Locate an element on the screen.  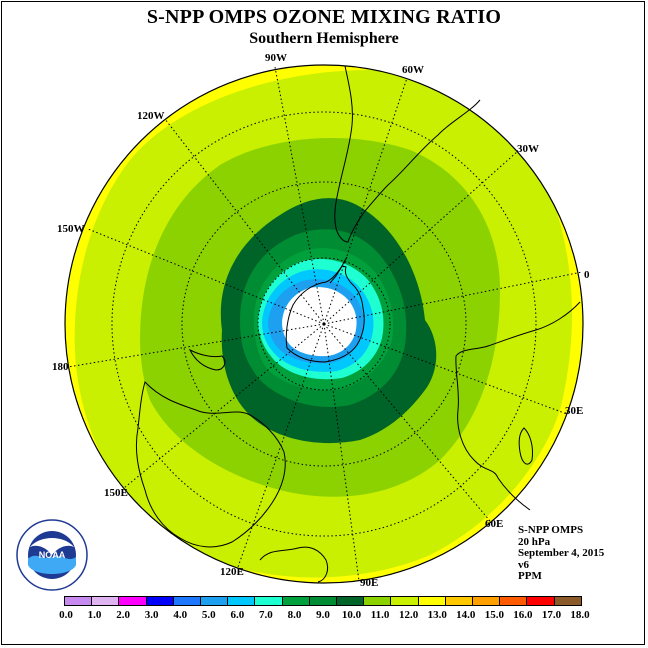
colorbar is located at coordinates (323, 601).